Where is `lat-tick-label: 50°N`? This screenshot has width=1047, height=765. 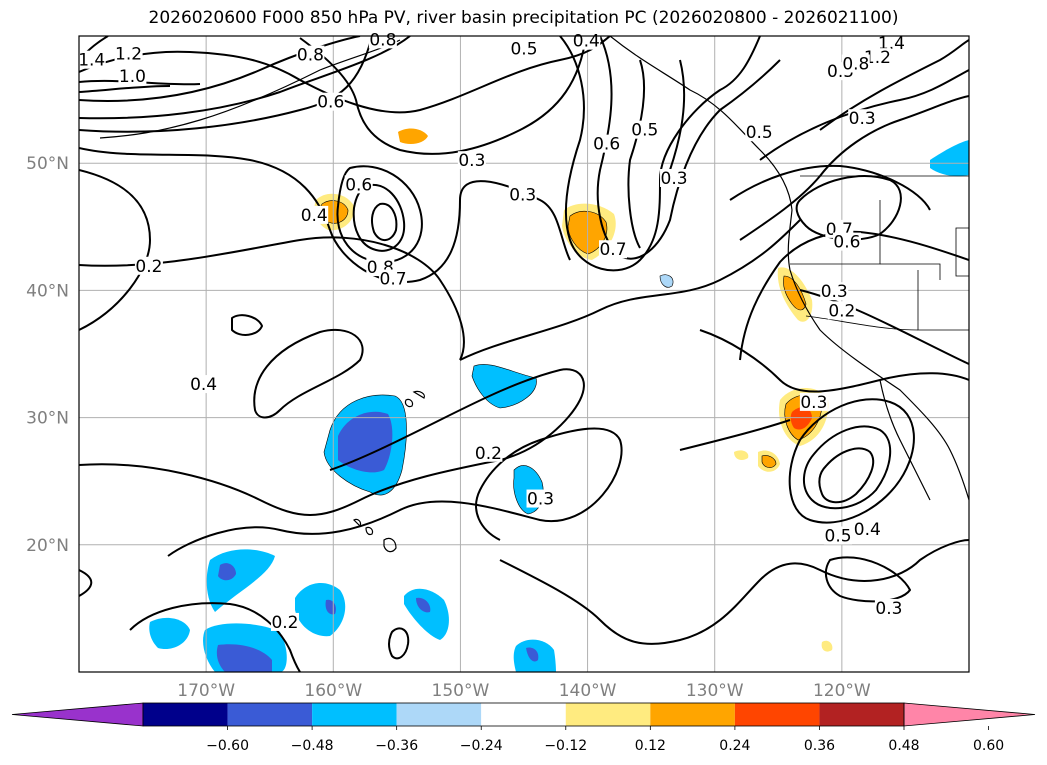 lat-tick-label: 50°N is located at coordinates (47, 164).